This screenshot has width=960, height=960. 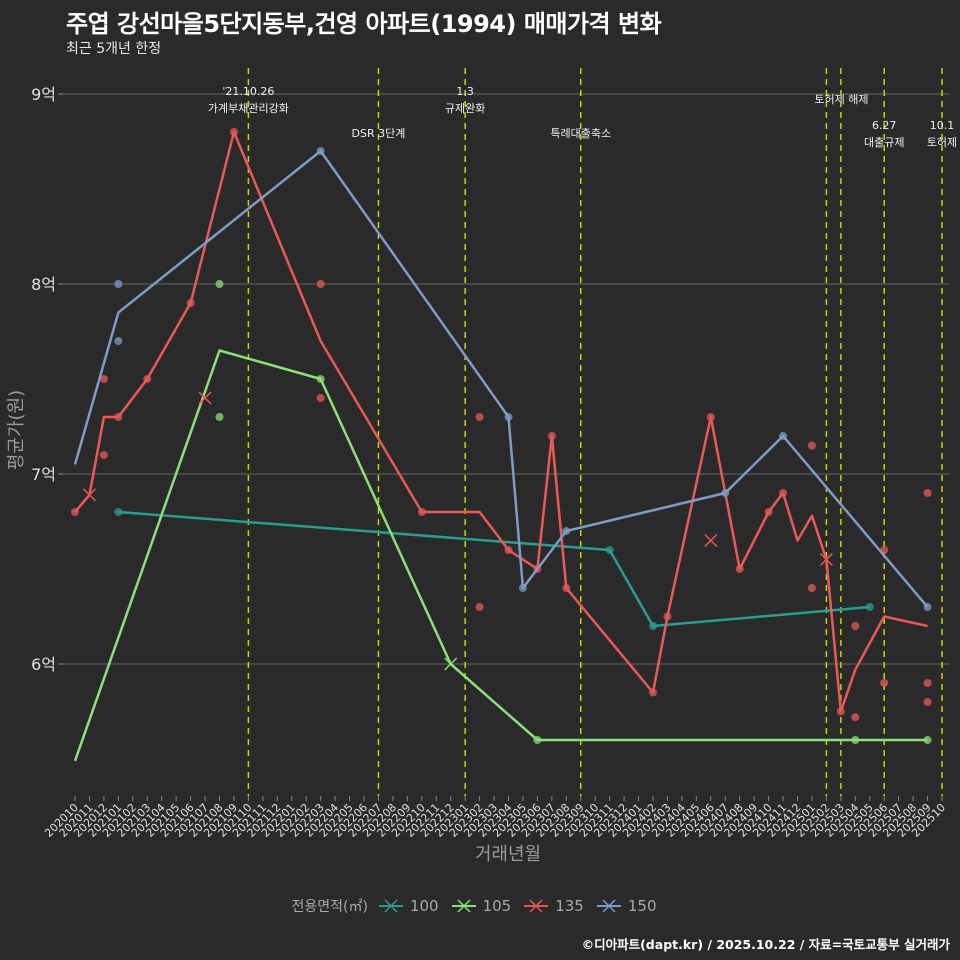 I want to click on legend-item-150: 150, so click(x=628, y=906).